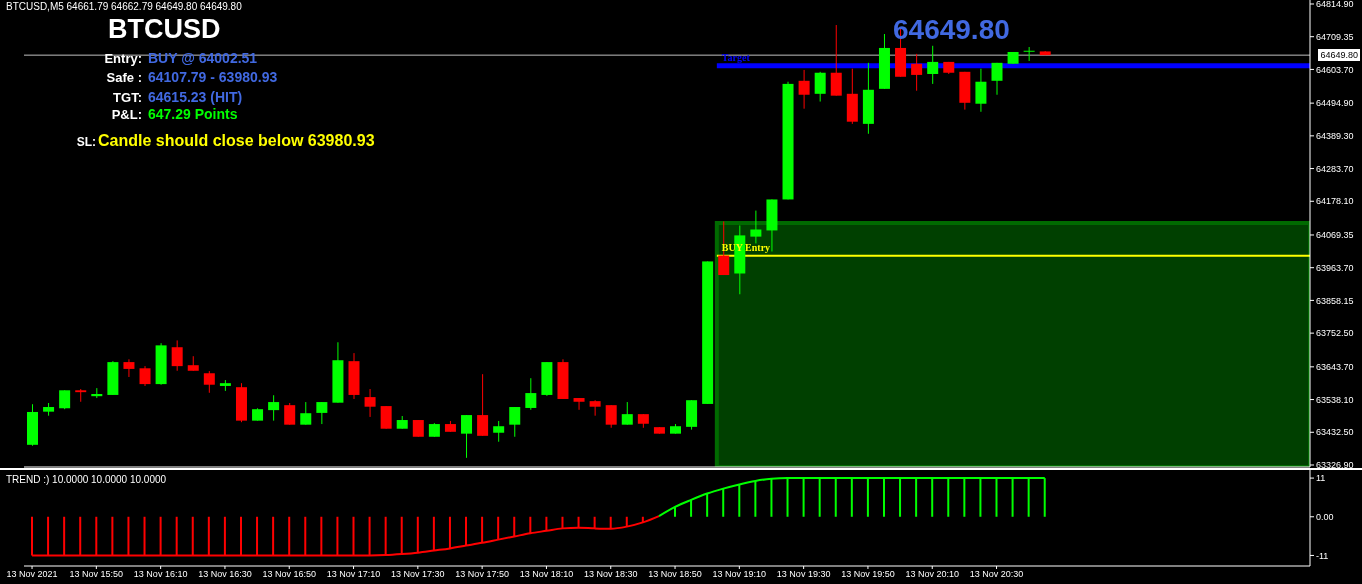 Image resolution: width=1362 pixels, height=584 pixels. Describe the element at coordinates (868, 574) in the screenshot. I see `x-tick-label: 13 Nov 19:50` at that location.